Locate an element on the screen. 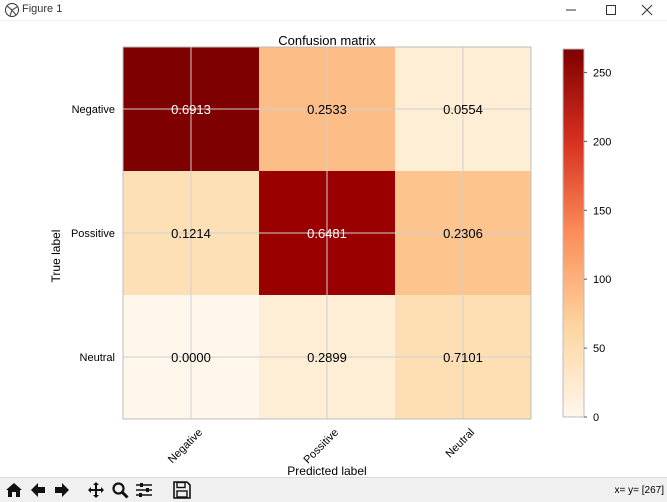 The height and width of the screenshot is (502, 667). x-tick-label: Neutral is located at coordinates (461, 444).